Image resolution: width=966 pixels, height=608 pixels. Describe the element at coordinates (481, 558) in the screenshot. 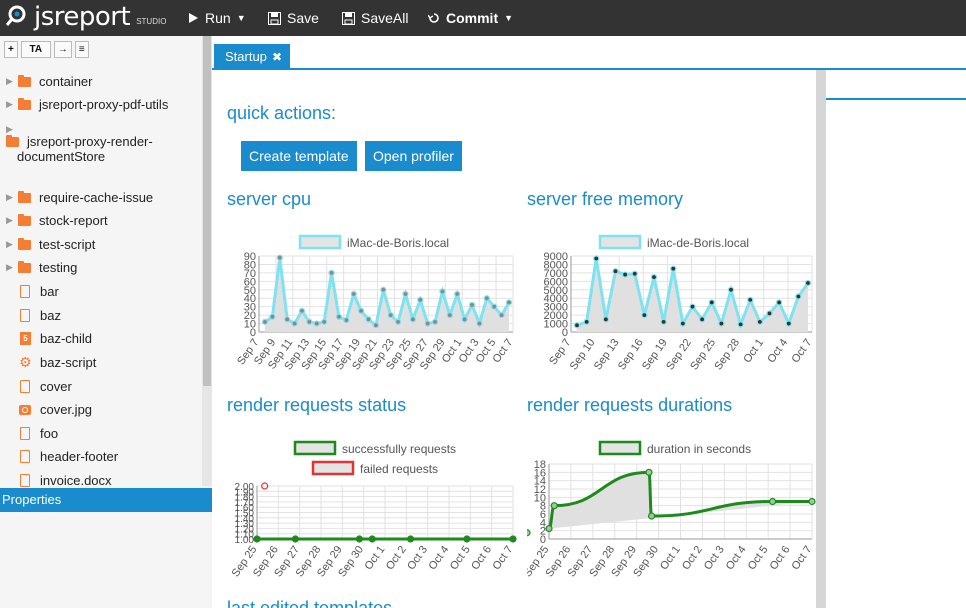

I see `x-tick-label: Oct 6` at that location.